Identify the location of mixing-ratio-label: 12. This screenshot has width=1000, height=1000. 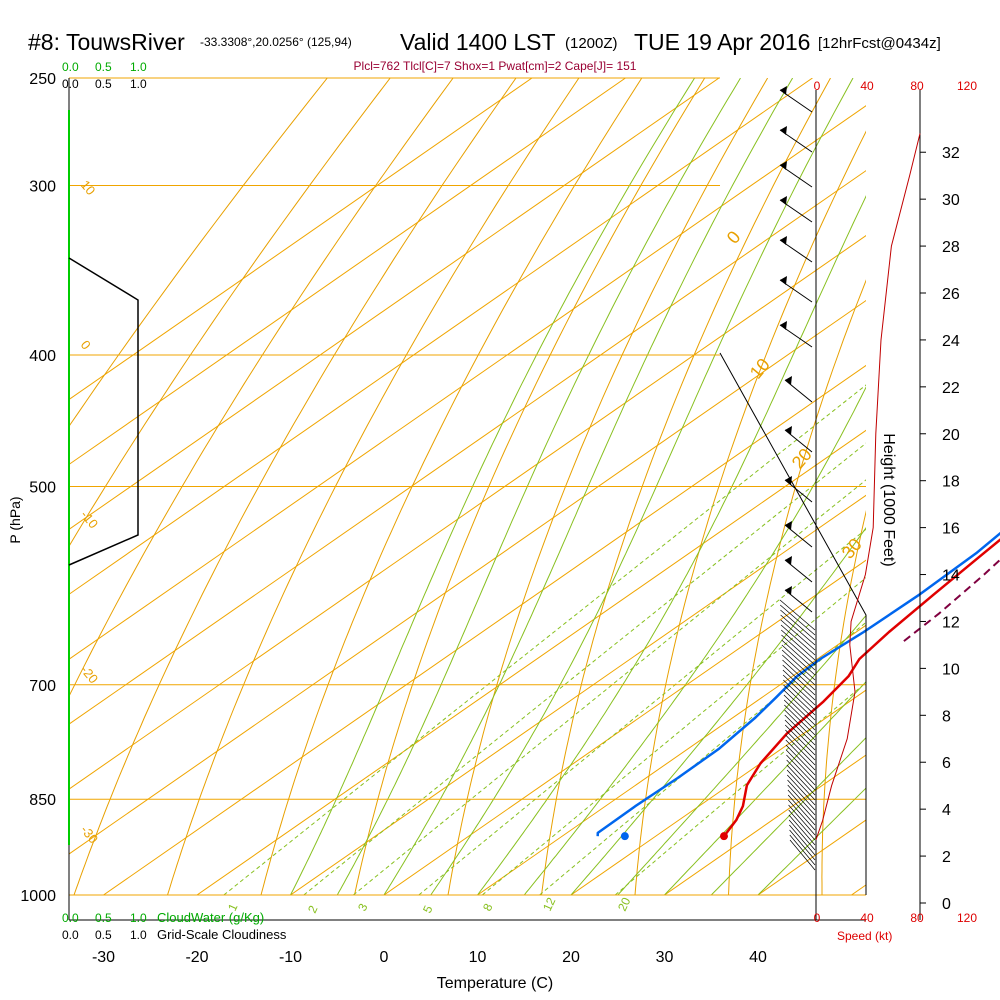
(549, 904).